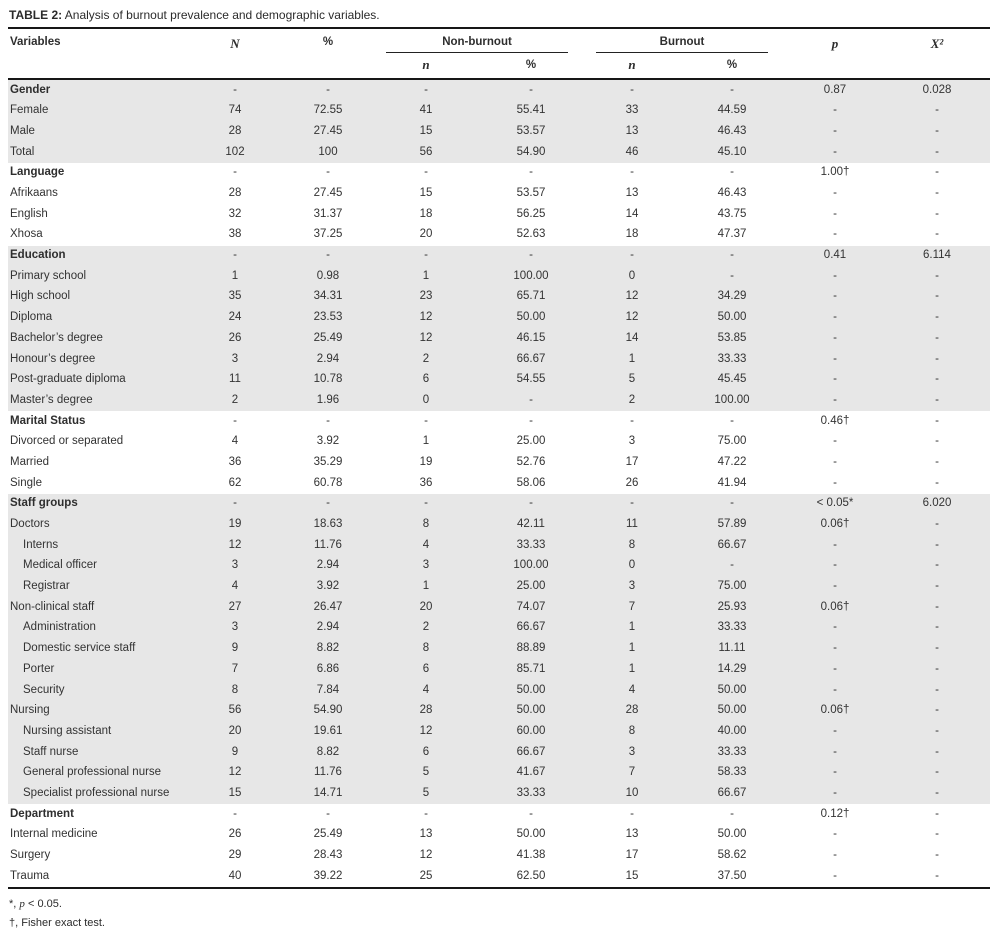  I want to click on cell-burnout-n: 11, so click(632, 524).